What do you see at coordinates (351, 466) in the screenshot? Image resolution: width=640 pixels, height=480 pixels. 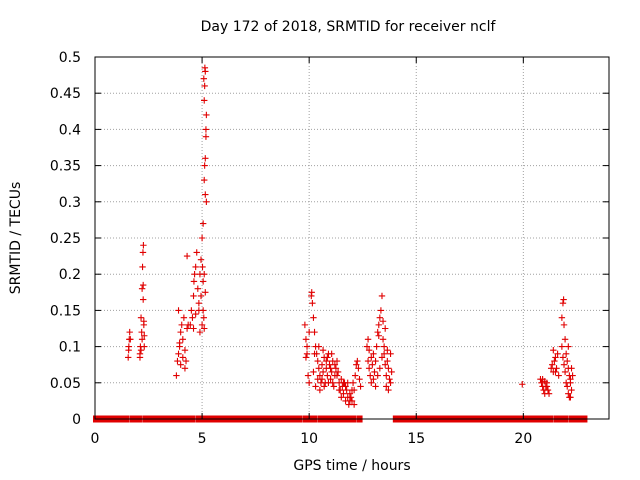 I see `x-axis-label: GPS time / hours` at bounding box center [351, 466].